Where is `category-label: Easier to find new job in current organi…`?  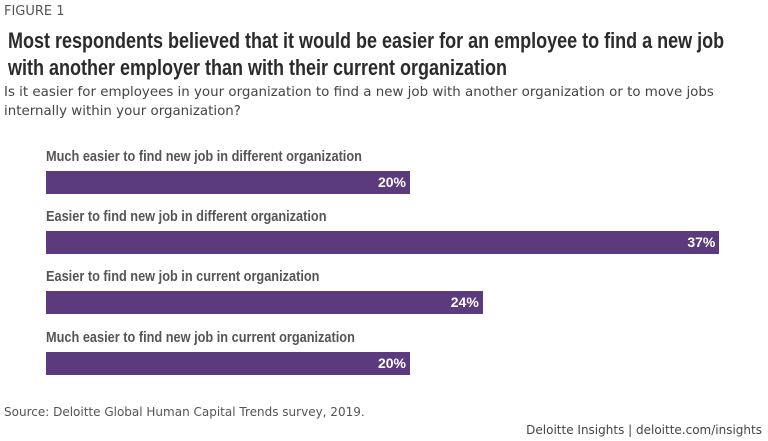
category-label: Easier to find new job in current organi… is located at coordinates (183, 276).